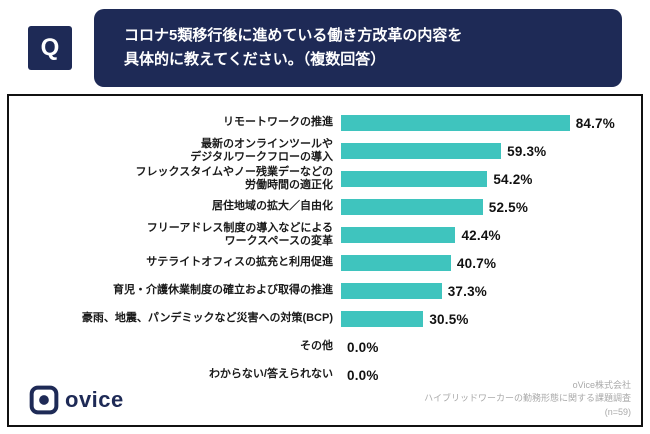 This screenshot has height=434, width=650. Describe the element at coordinates (491, 291) in the screenshot. I see `bar-area: 37.3%` at that location.